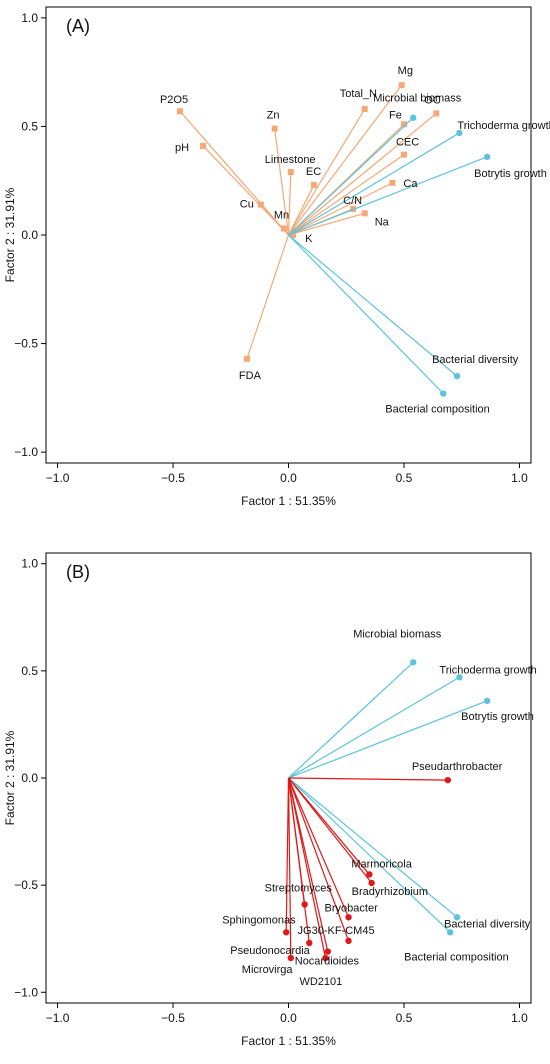 Image resolution: width=550 pixels, height=1064 pixels. What do you see at coordinates (395, 115) in the screenshot?
I see `point-label: Fe` at bounding box center [395, 115].